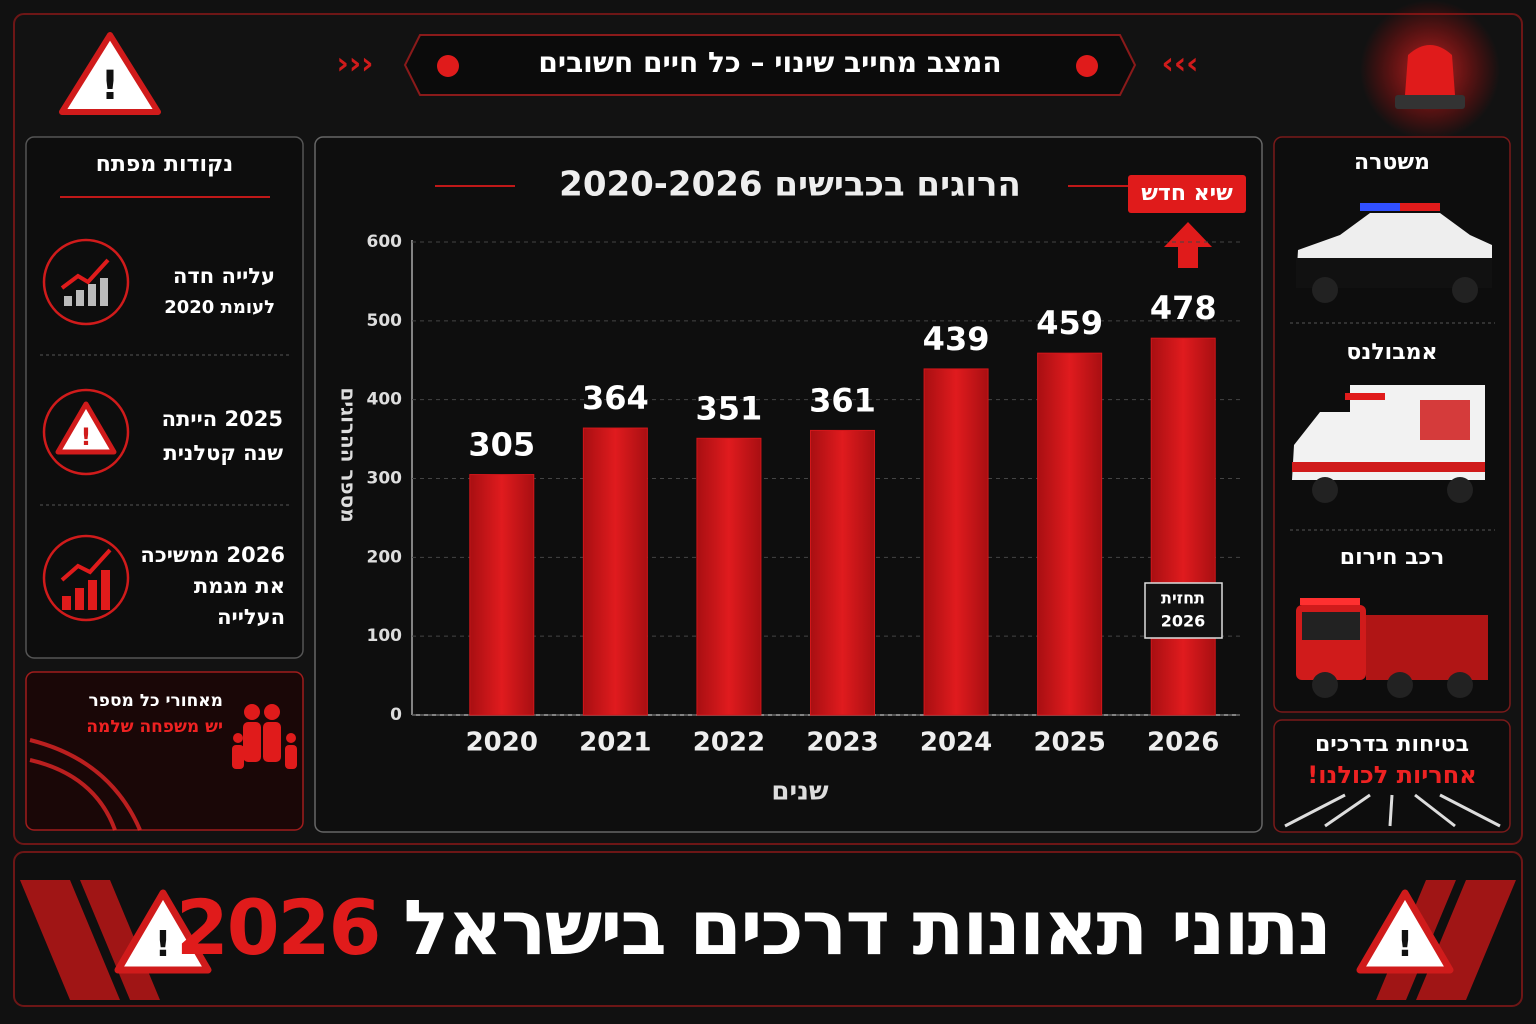 This screenshot has width=1536, height=1024. Describe the element at coordinates (396, 715) in the screenshot. I see `y-tick-label: 0` at that location.